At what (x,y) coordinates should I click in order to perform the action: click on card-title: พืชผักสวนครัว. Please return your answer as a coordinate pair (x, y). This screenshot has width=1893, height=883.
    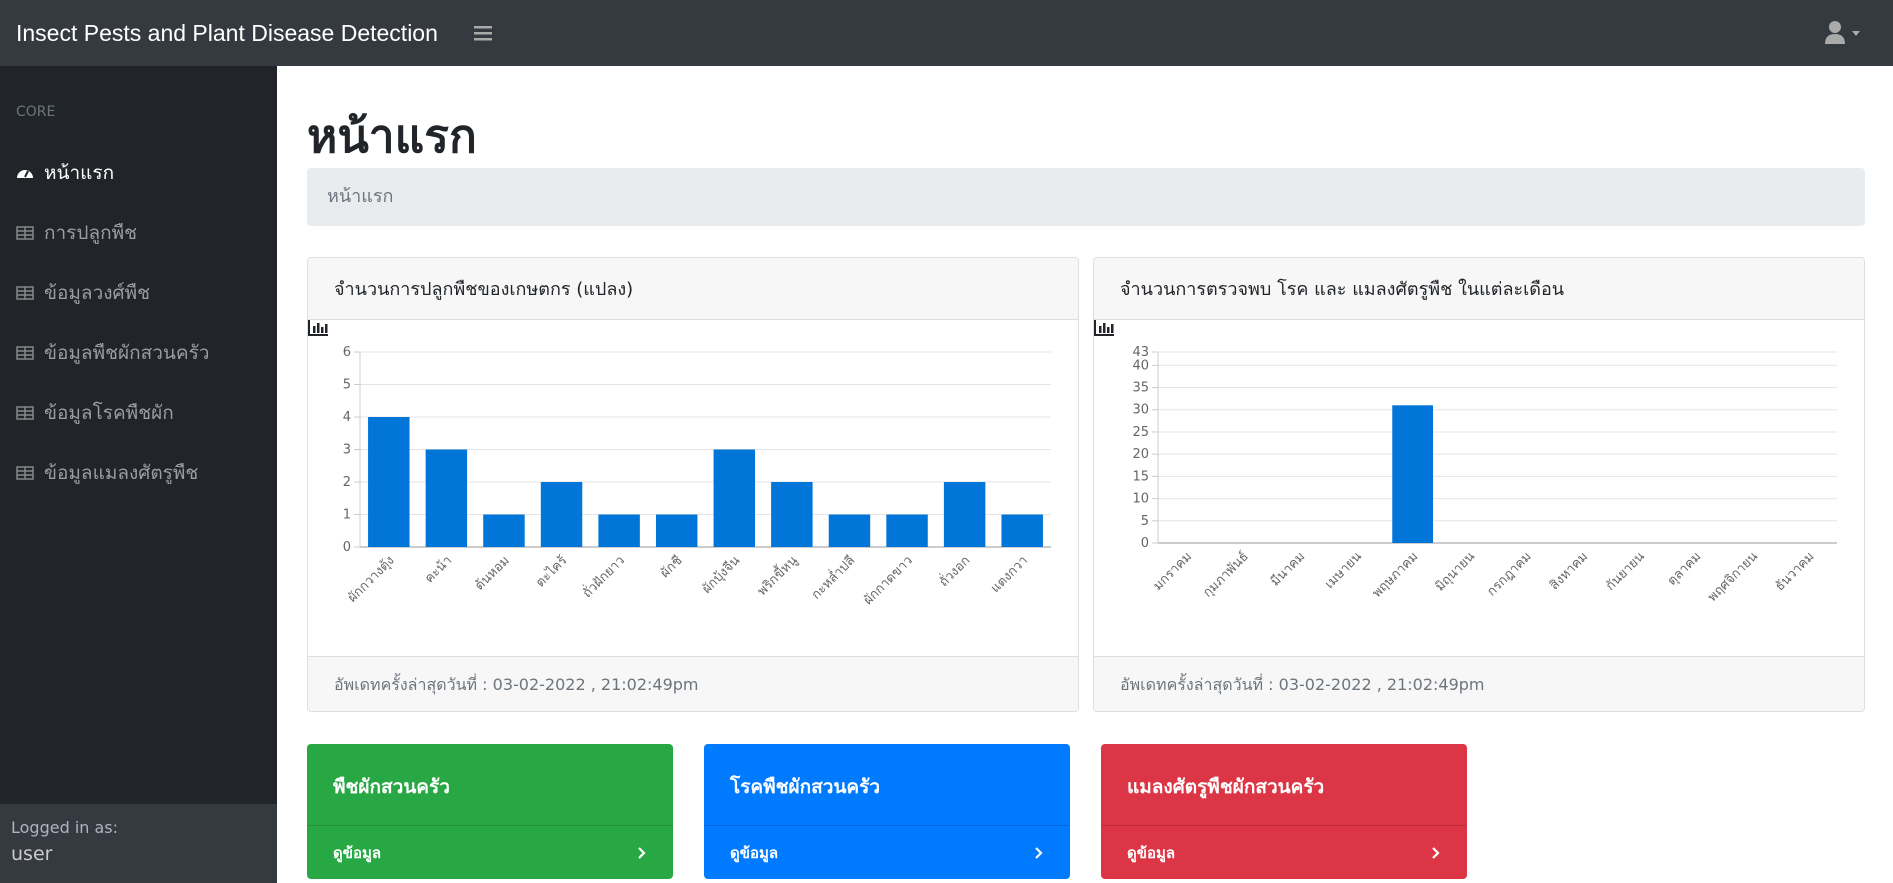
    Looking at the image, I should click on (391, 787).